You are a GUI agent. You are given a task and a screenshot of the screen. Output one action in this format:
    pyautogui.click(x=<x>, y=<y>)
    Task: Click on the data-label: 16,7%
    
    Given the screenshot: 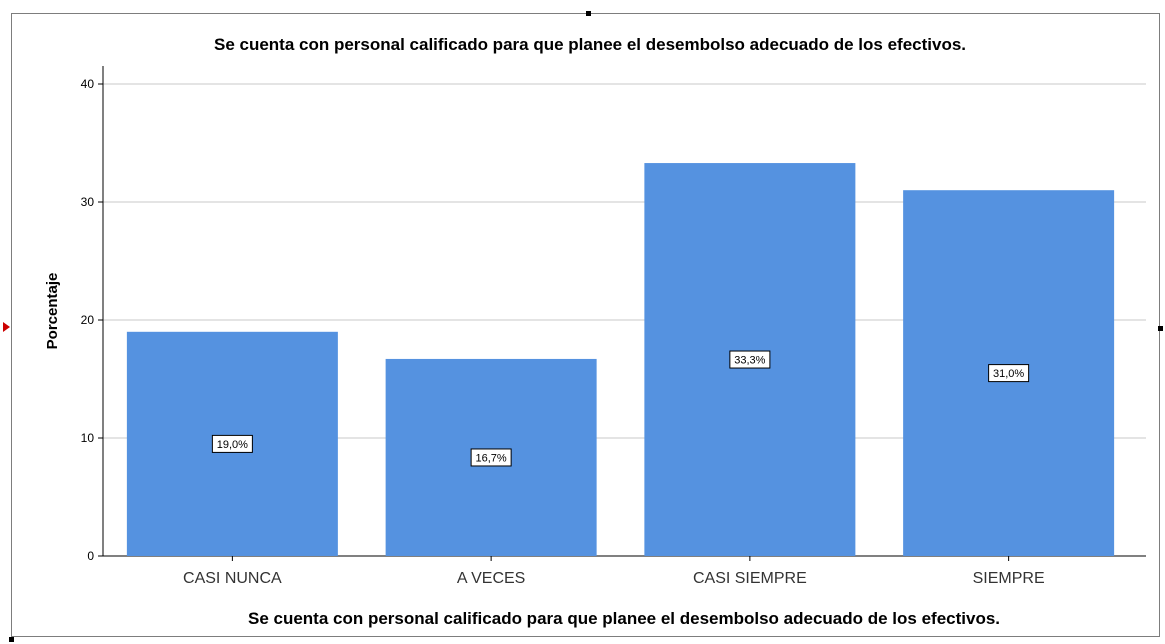 What is the action you would take?
    pyautogui.click(x=491, y=458)
    